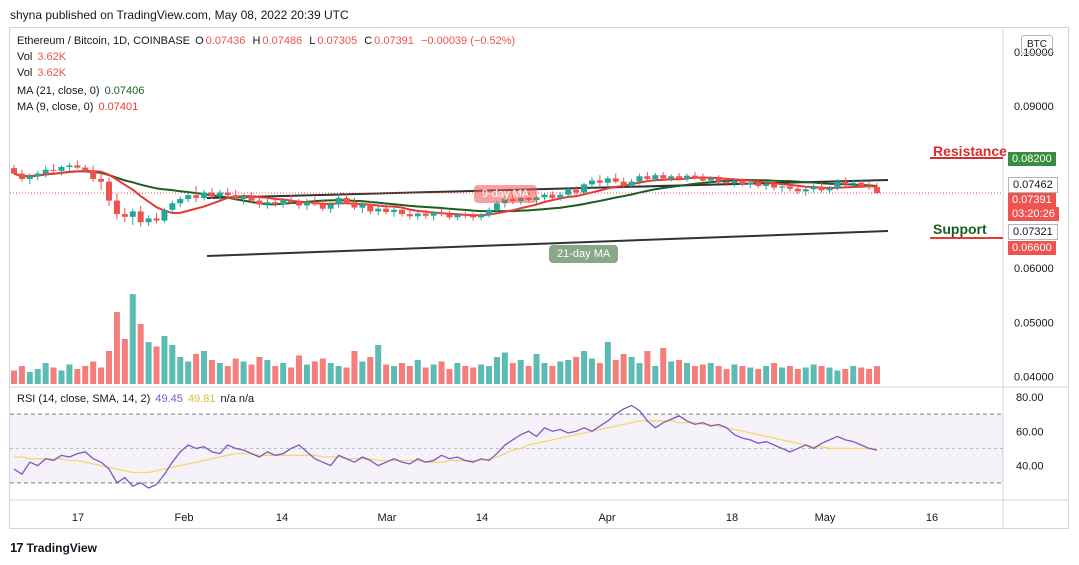 Image resolution: width=1079 pixels, height=565 pixels. I want to click on price-tick-label: 0.04000, so click(1034, 377).